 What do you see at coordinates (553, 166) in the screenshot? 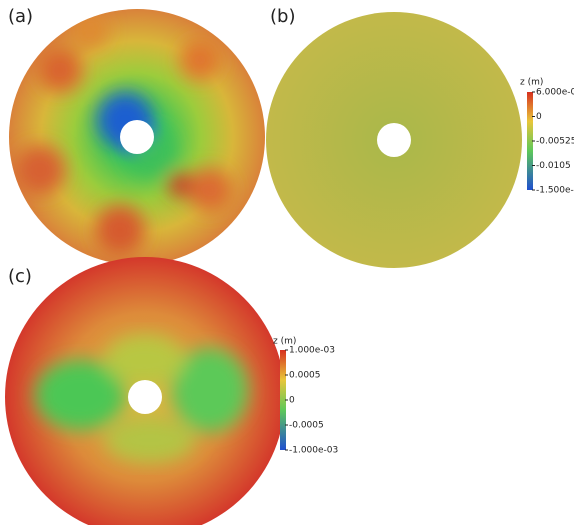
I see `tick-label: -0.0105` at bounding box center [553, 166].